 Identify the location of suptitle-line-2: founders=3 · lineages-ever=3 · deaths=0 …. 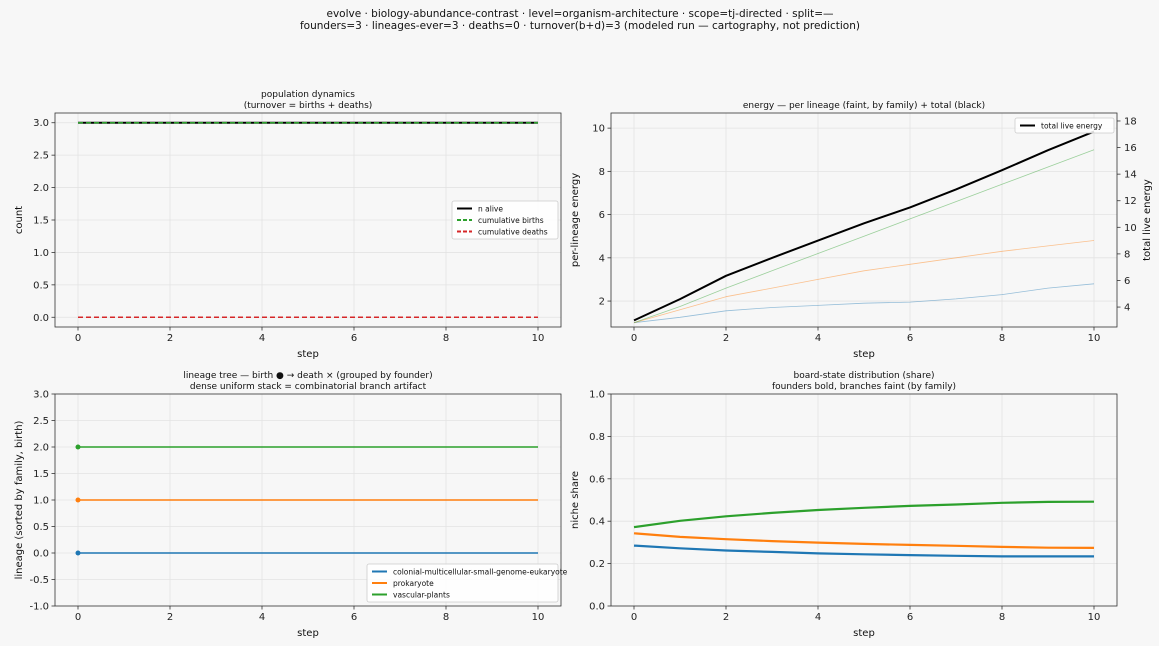
(580, 26).